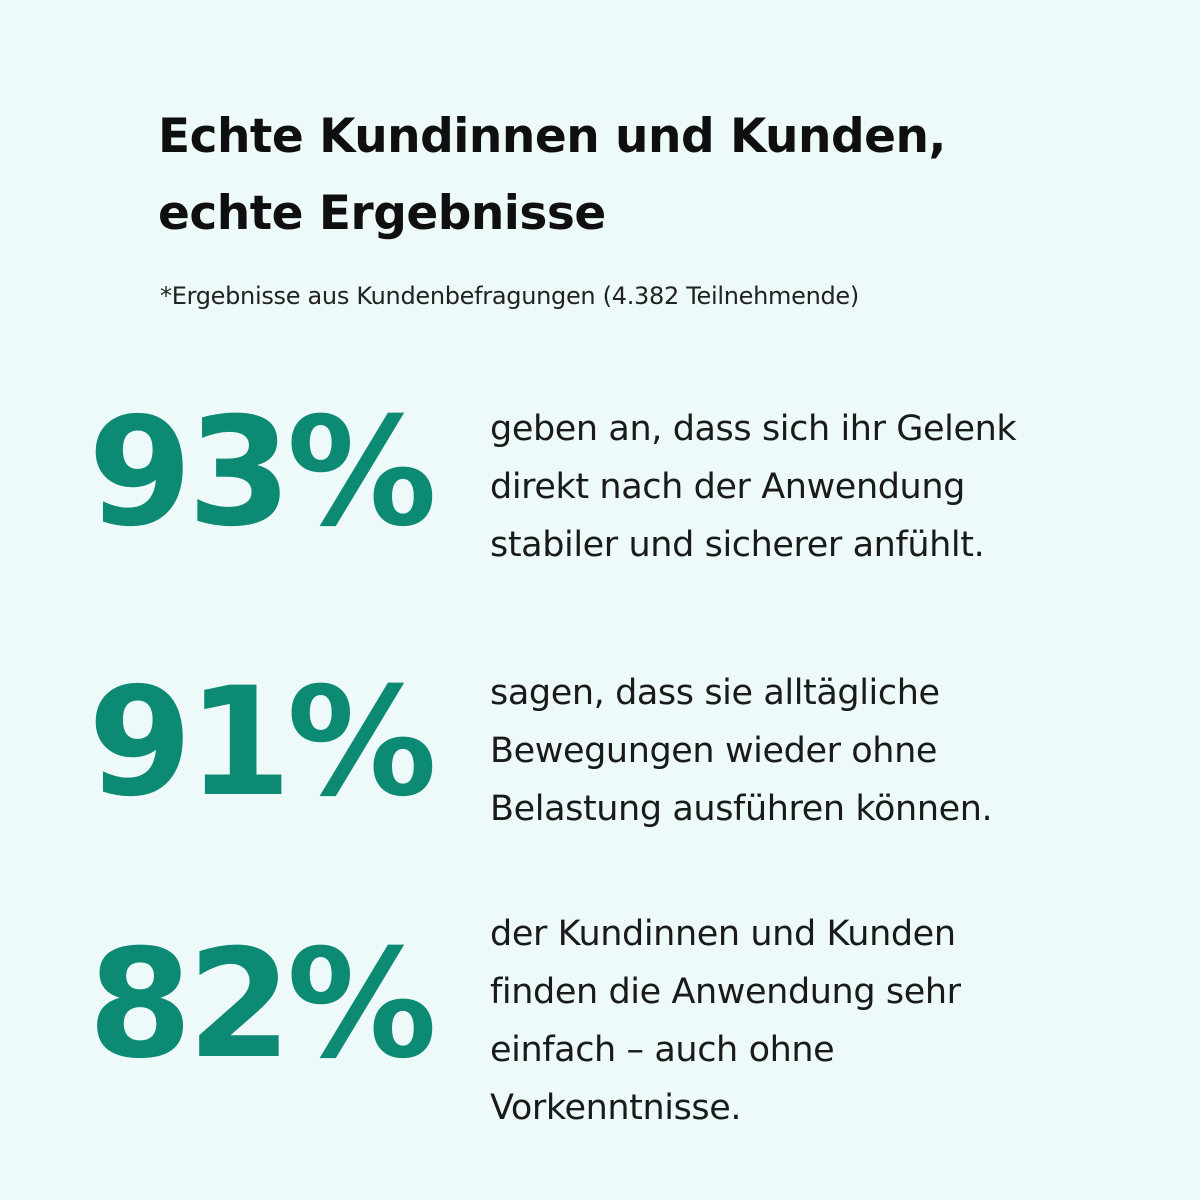 This screenshot has width=1200, height=1200. Describe the element at coordinates (382, 213) in the screenshot. I see `page-title-line-2: echte Ergebnisse` at that location.